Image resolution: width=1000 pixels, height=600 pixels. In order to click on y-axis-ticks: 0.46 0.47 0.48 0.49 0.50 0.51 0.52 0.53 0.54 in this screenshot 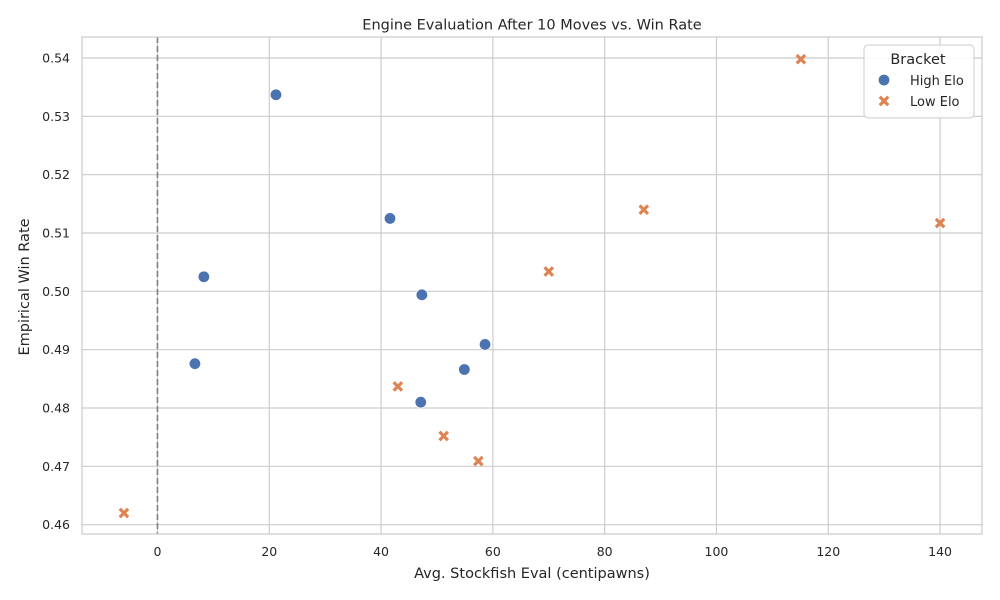, I will do `click(56, 292)`.